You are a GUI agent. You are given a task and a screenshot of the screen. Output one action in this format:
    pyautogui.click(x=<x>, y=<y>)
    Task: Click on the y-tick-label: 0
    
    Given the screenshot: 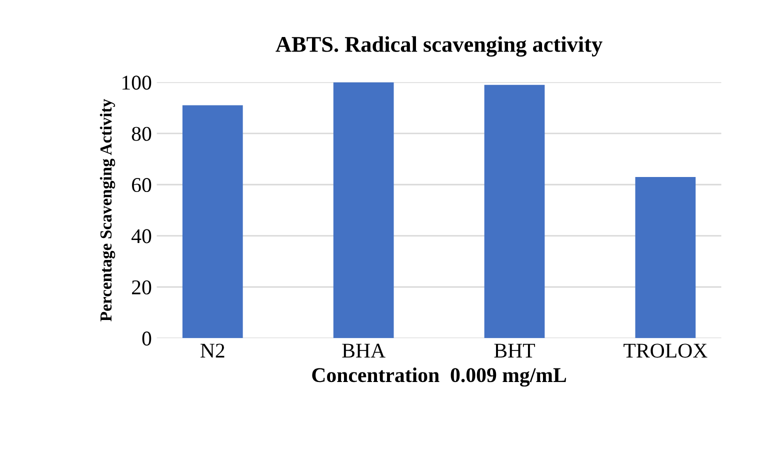 What is the action you would take?
    pyautogui.click(x=147, y=339)
    